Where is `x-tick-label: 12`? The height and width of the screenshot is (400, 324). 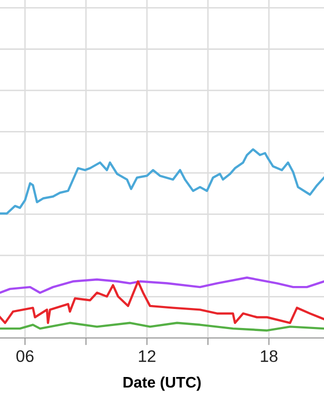 x-tick-label: 12 is located at coordinates (147, 356).